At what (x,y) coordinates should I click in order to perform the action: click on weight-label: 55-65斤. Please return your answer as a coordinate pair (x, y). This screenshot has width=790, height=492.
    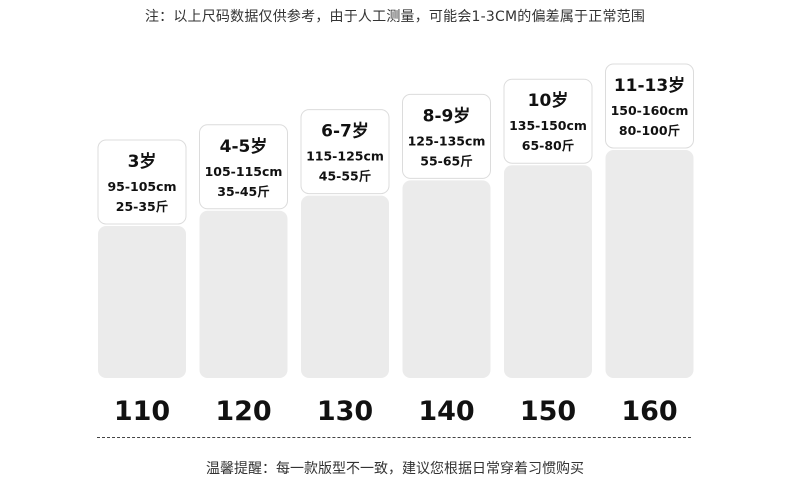
    Looking at the image, I should click on (446, 160).